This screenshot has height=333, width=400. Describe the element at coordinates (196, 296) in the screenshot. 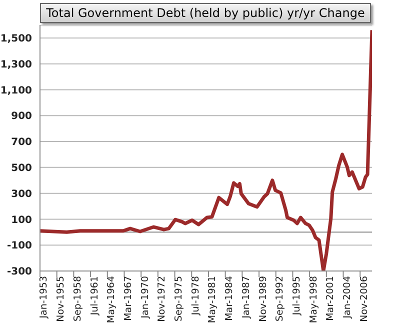

I see `x-tick-label: Jul-1978` at that location.